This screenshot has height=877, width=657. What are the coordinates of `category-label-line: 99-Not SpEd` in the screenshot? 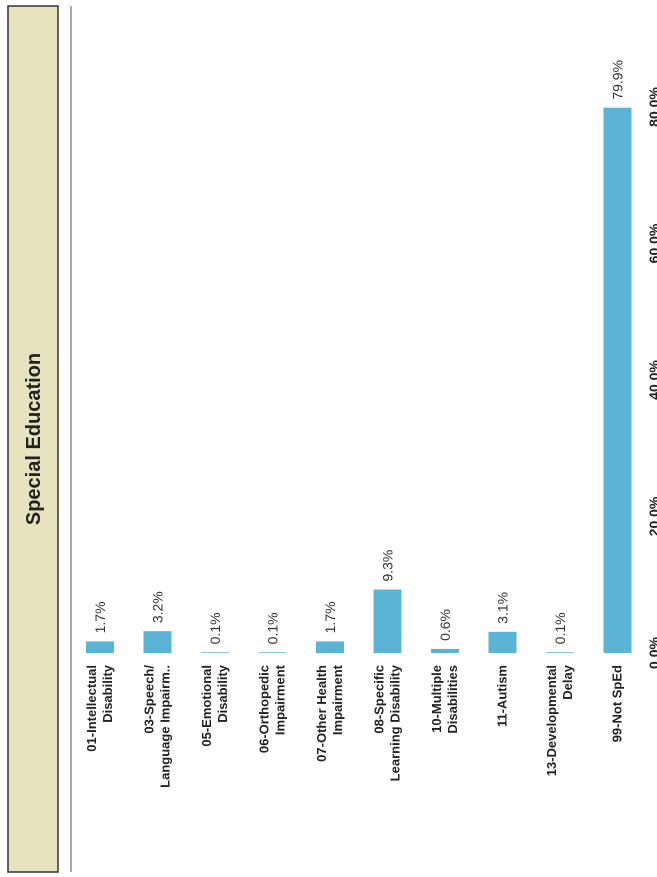 It's located at (617, 703).